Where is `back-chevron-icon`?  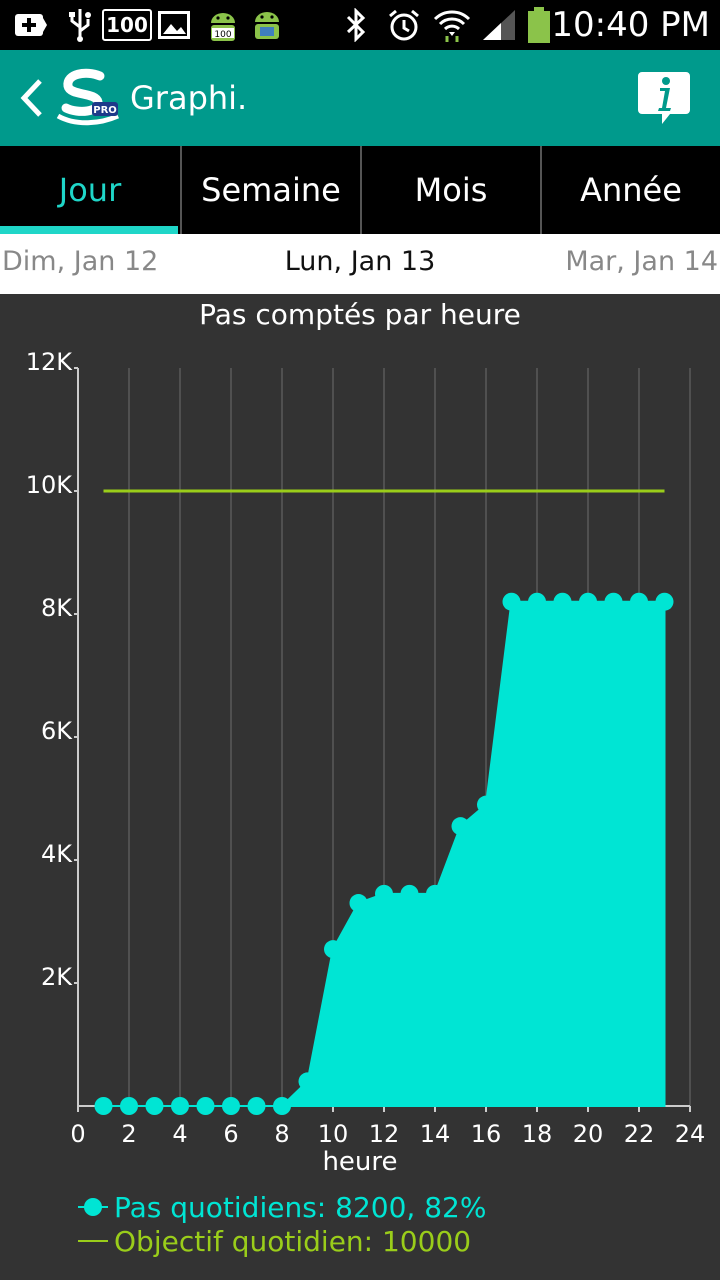 back-chevron-icon is located at coordinates (31, 98).